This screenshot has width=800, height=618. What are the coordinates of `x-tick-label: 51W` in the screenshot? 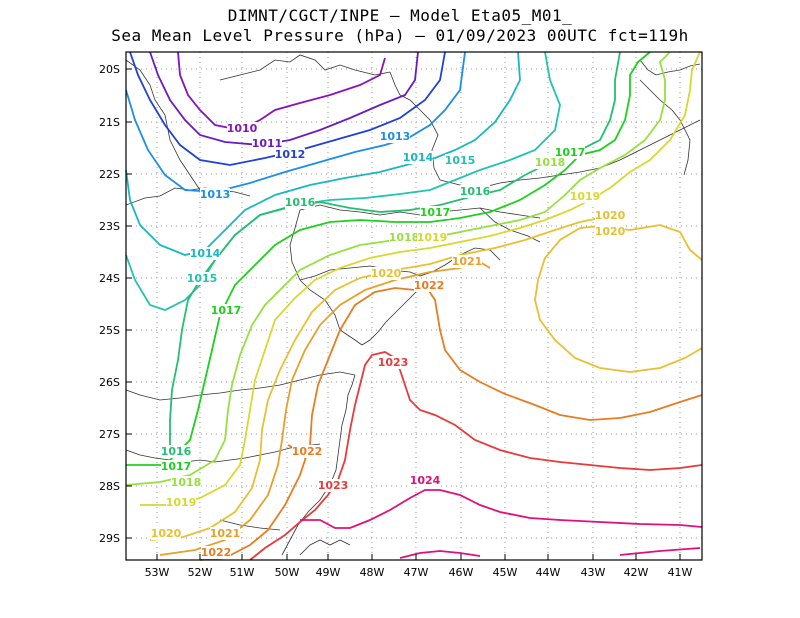 It's located at (242, 572).